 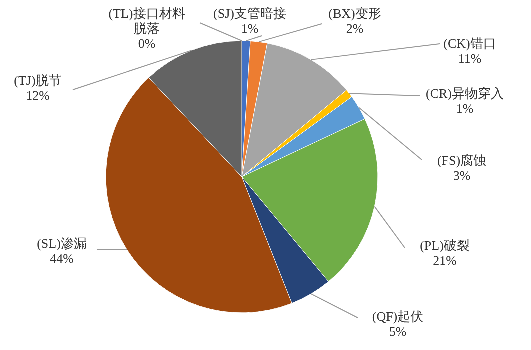 I want to click on data-label: 3%, so click(x=462, y=175).